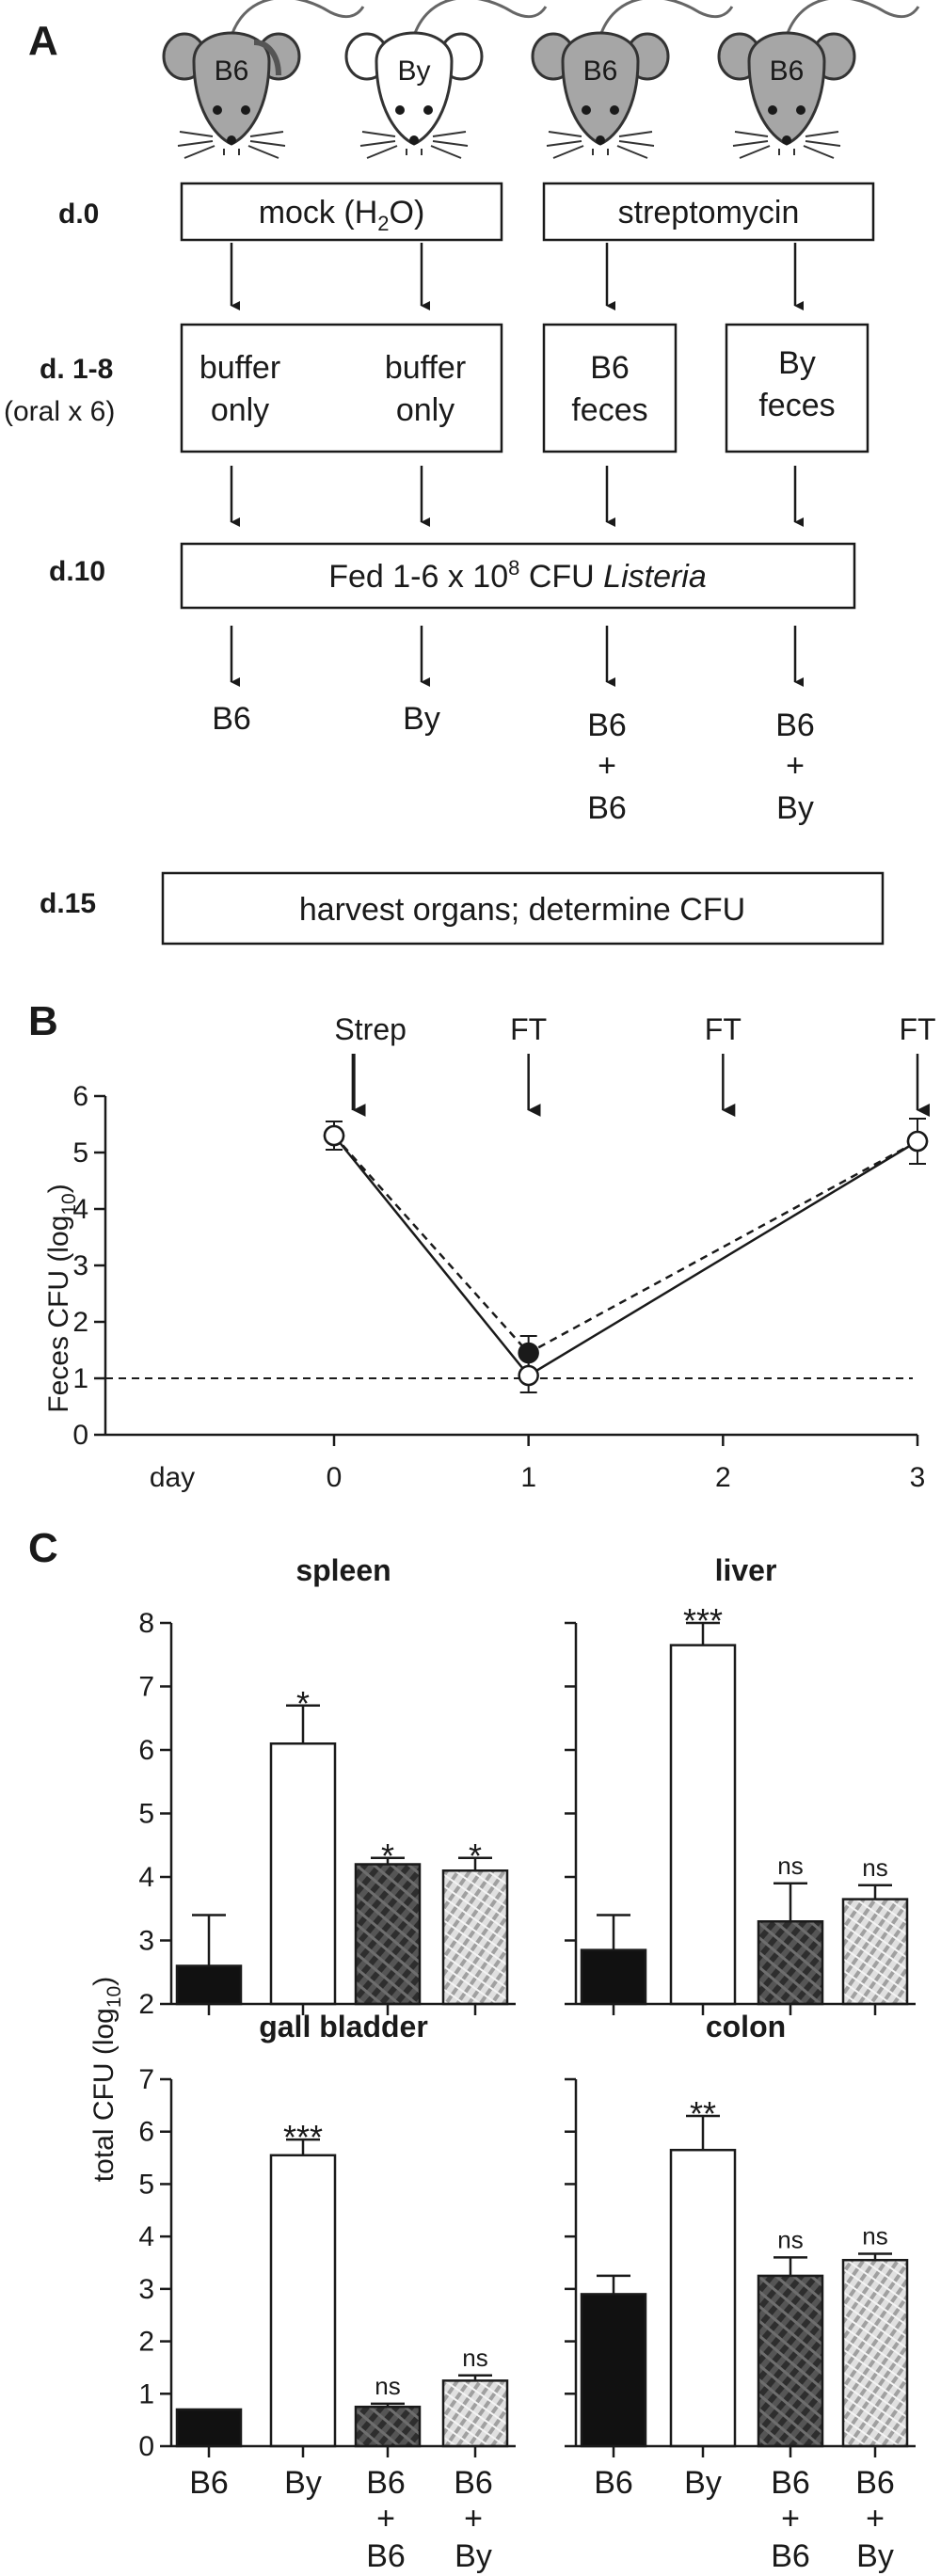 The width and height of the screenshot is (941, 2576). I want to click on mouse-icon-3: B6, so click(632, 80).